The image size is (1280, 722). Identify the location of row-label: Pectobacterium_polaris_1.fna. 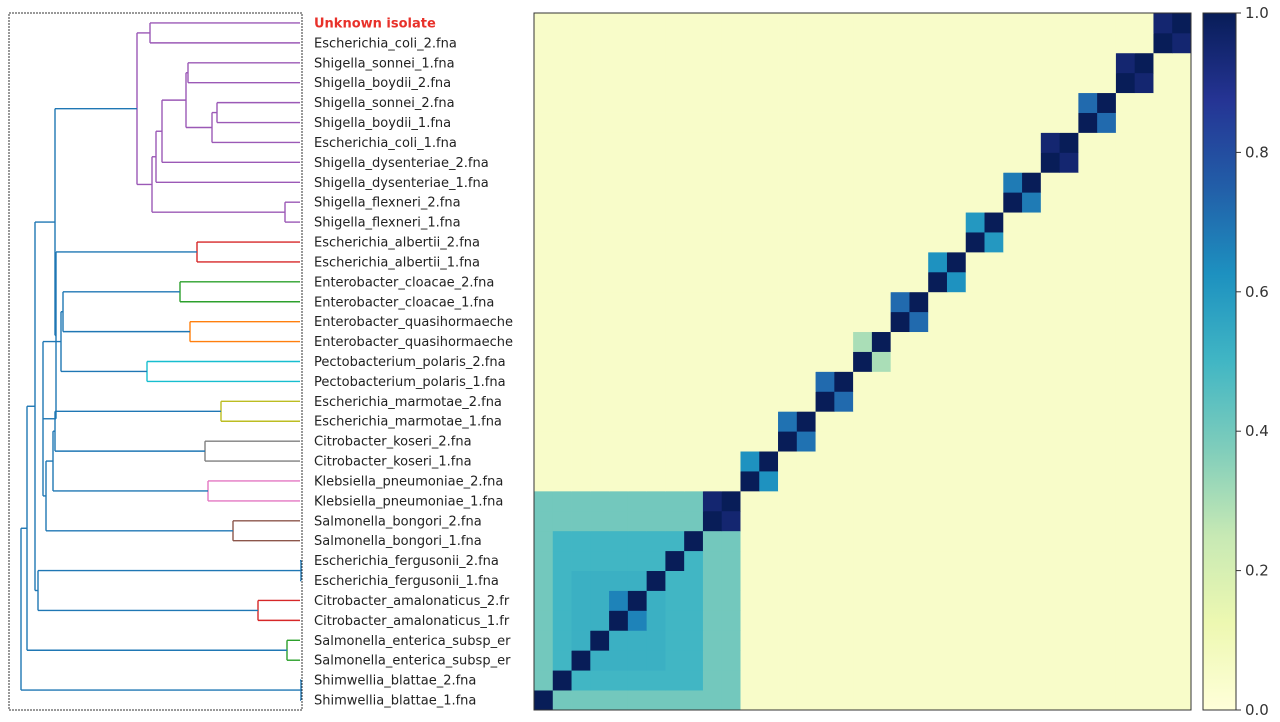
(410, 382).